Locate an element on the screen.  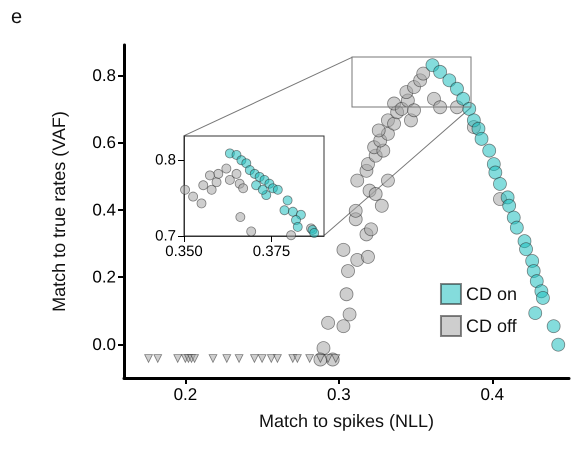
y-tick-label: 0.6 is located at coordinates (104, 142).